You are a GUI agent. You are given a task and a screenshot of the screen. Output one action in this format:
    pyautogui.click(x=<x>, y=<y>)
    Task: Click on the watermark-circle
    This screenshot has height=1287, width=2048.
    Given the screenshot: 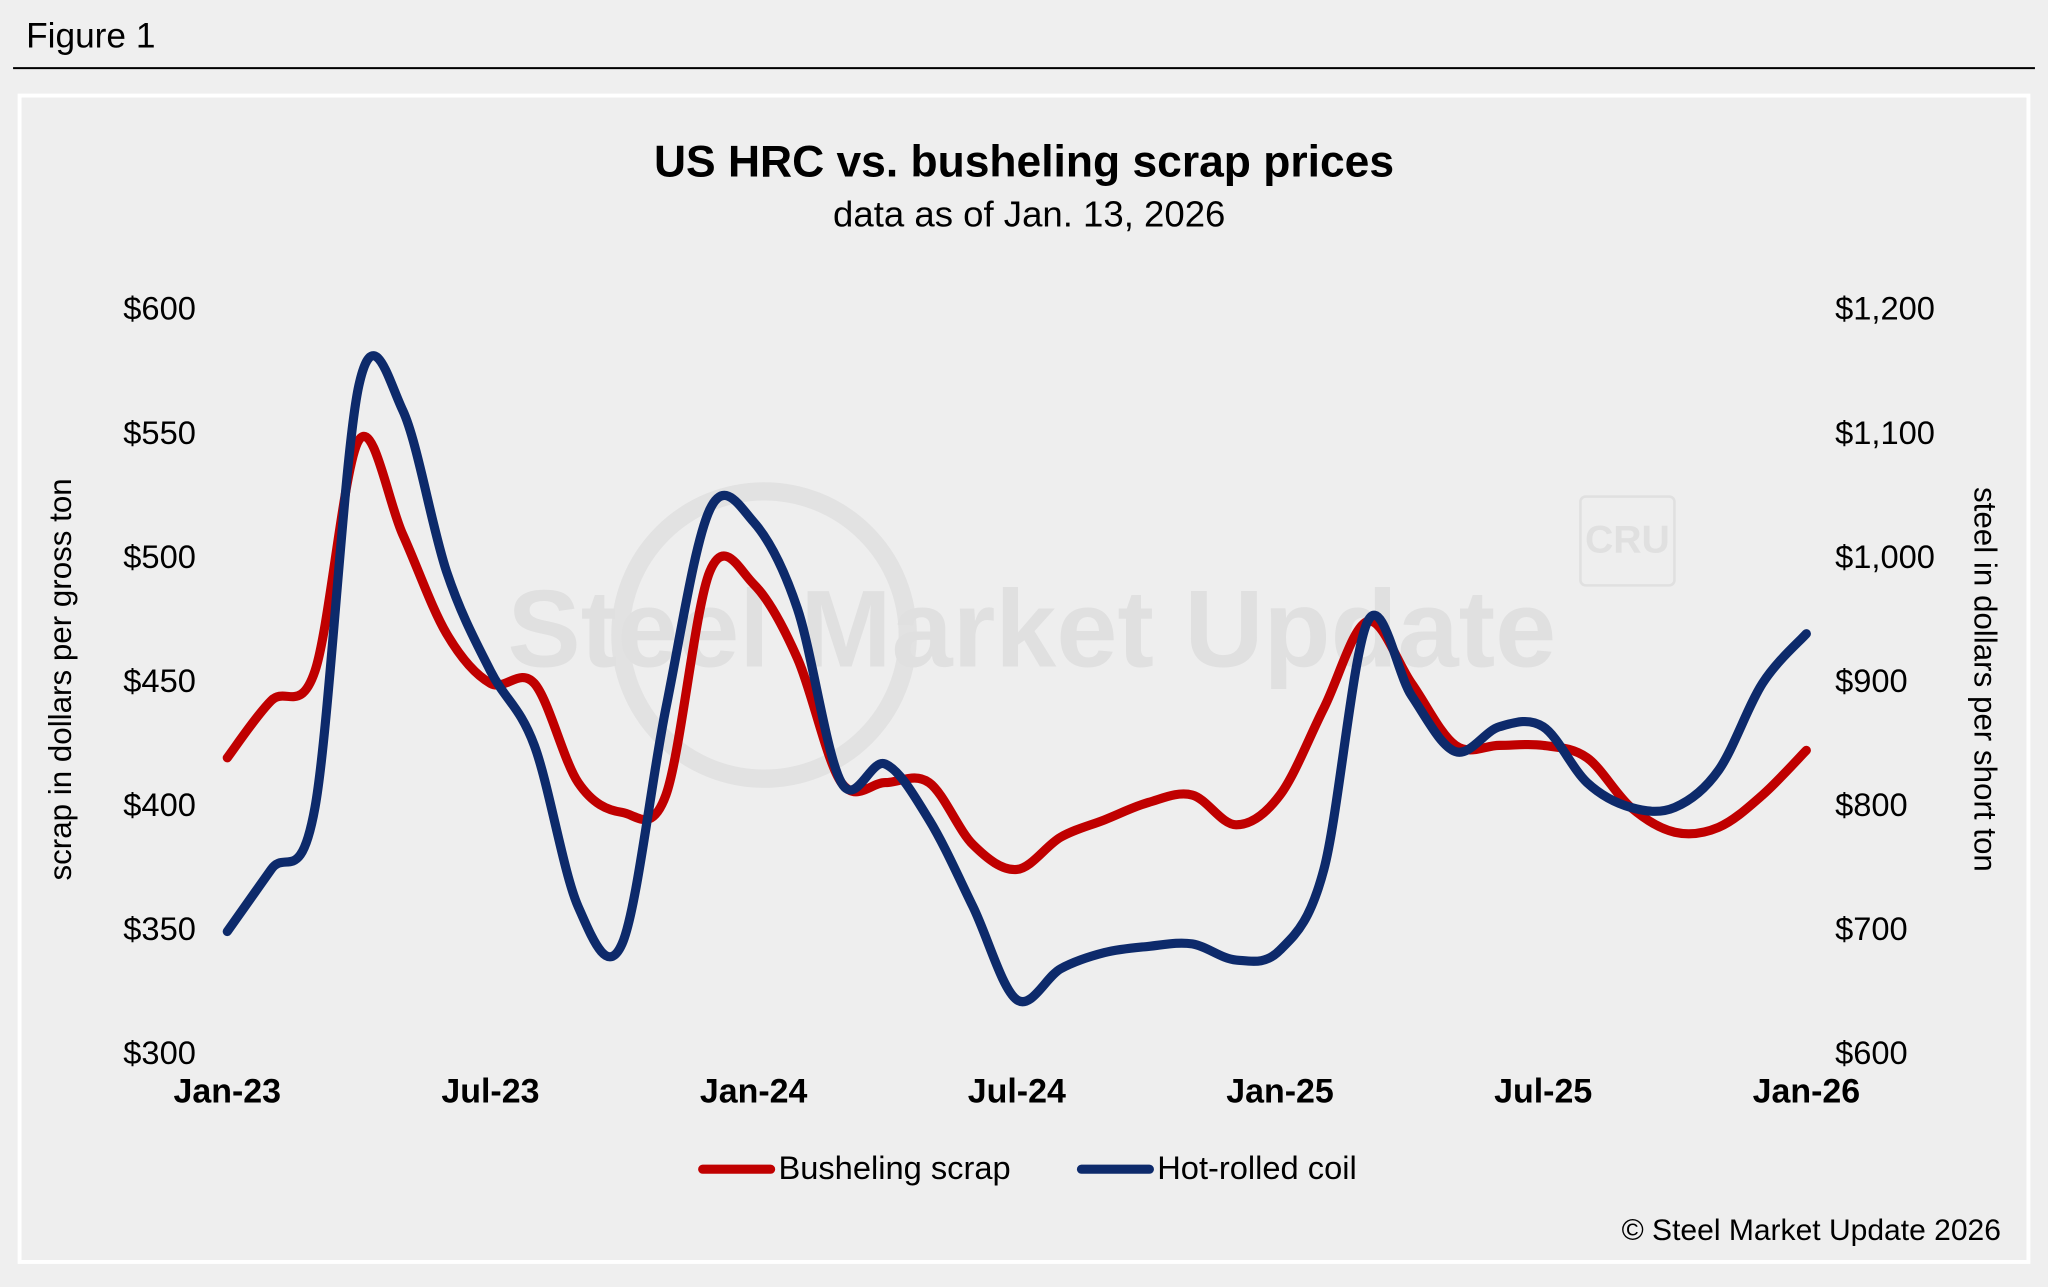 What is the action you would take?
    pyautogui.click(x=764, y=635)
    